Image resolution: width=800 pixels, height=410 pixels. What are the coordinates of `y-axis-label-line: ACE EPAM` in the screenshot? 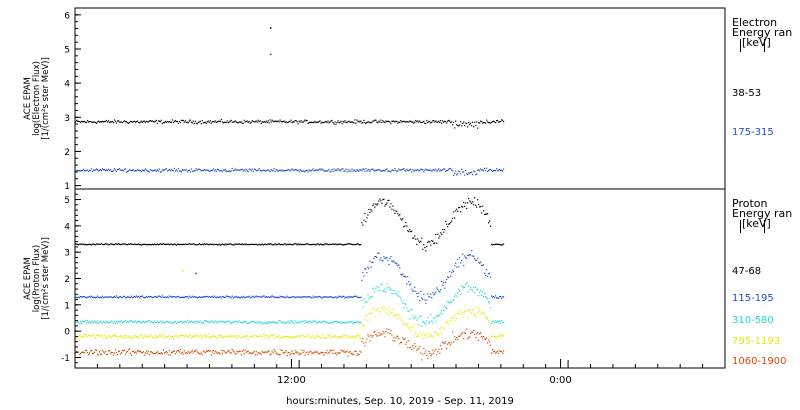 It's located at (28, 278).